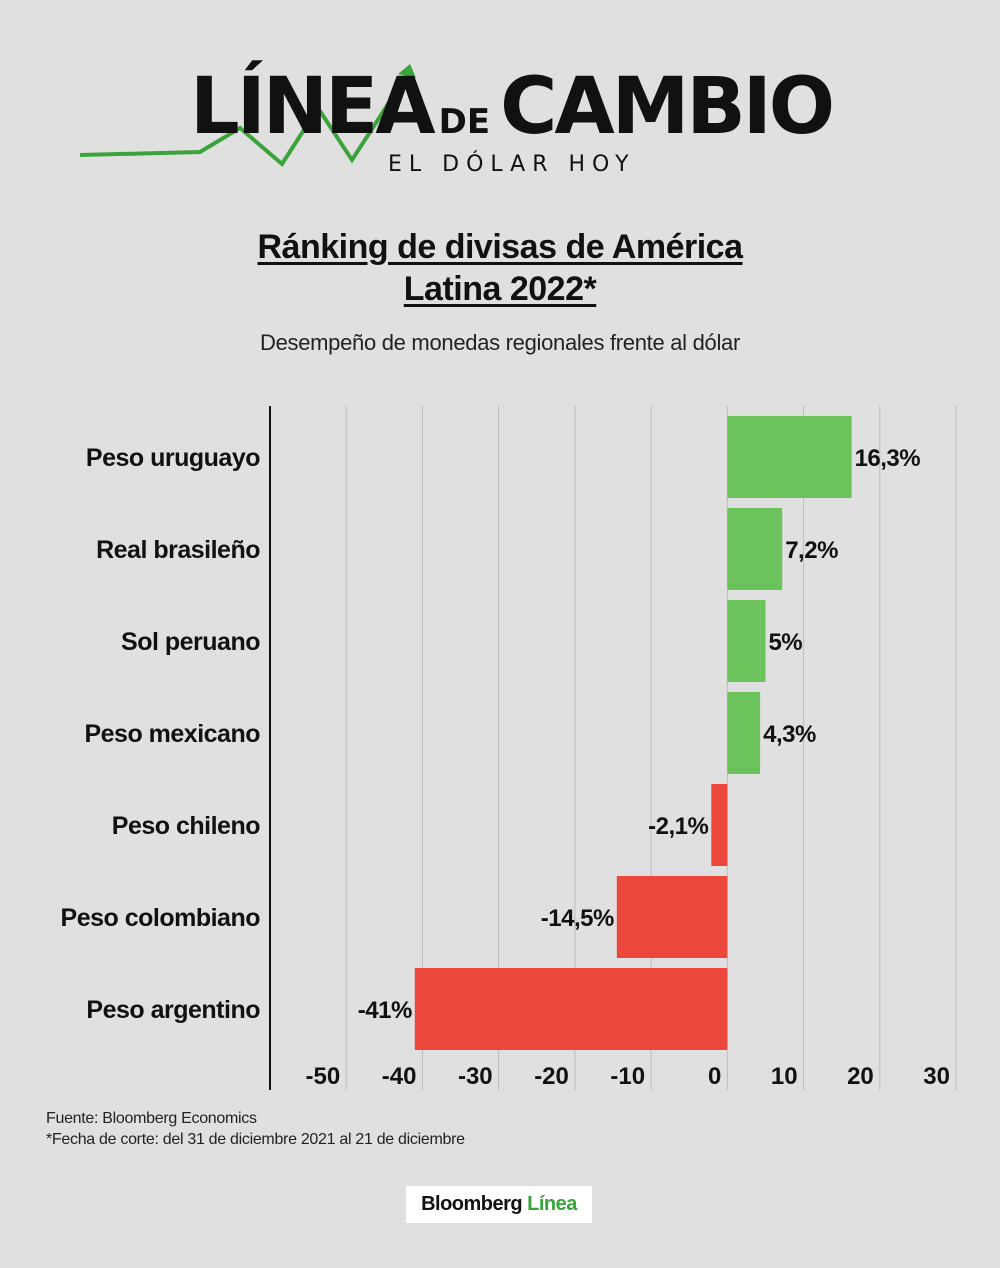 Image resolution: width=1000 pixels, height=1268 pixels. Describe the element at coordinates (552, 1204) in the screenshot. I see `brand-part2: Línea` at that location.